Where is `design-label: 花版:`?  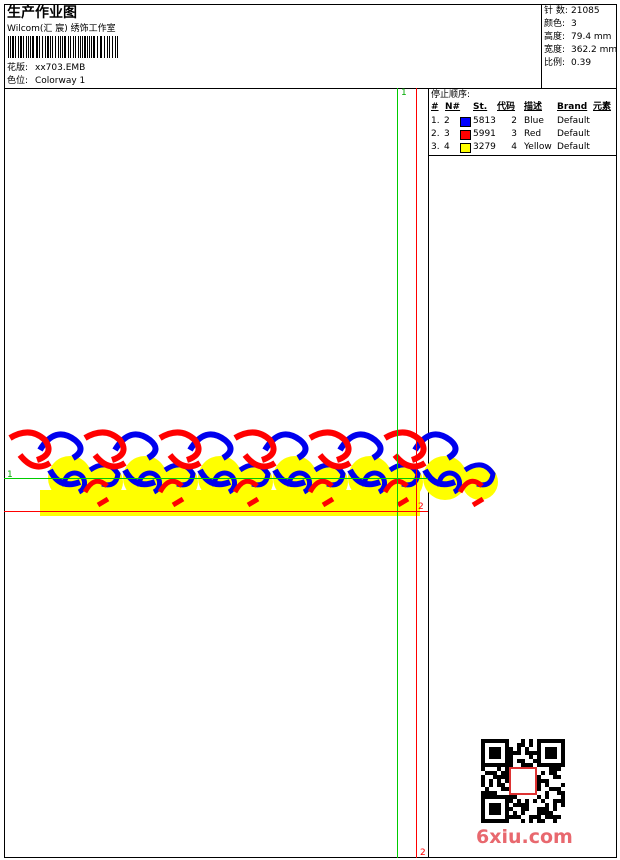 design-label: 花版: is located at coordinates (18, 68).